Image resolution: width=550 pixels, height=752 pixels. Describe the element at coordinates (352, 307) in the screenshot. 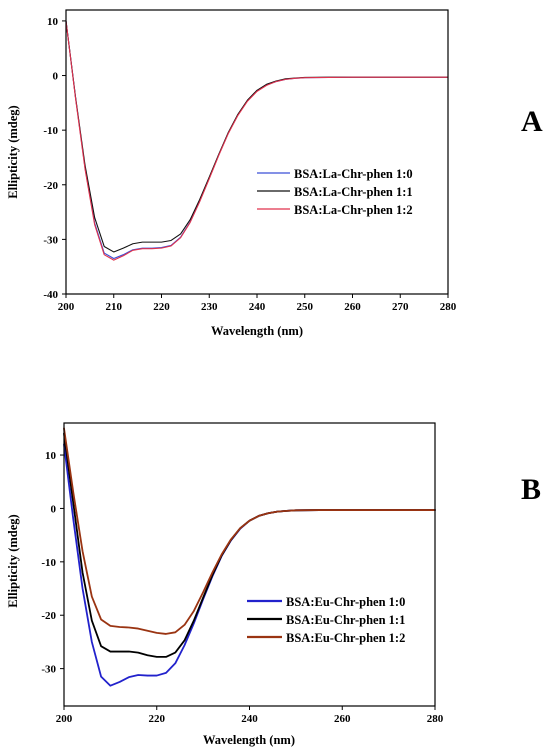

I see `panel-a-x-tick-label: 260` at that location.